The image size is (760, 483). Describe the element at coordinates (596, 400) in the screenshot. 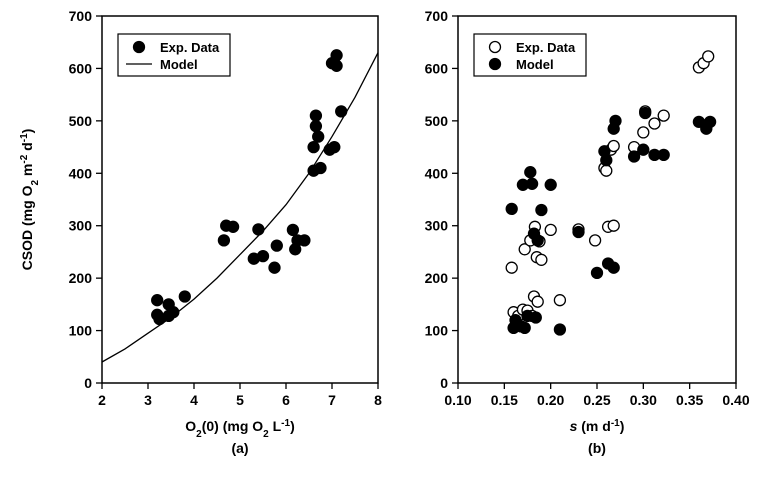

I see `x-tick-label: 0.25` at that location.